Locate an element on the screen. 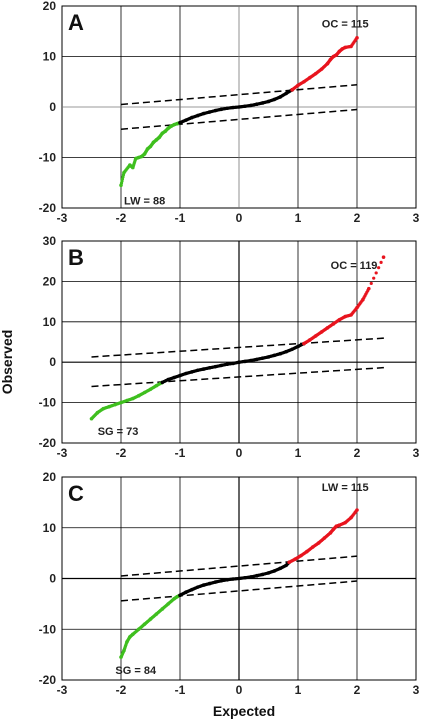 The width and height of the screenshot is (432, 724). count-annotation: SG = 84 is located at coordinates (136, 671).